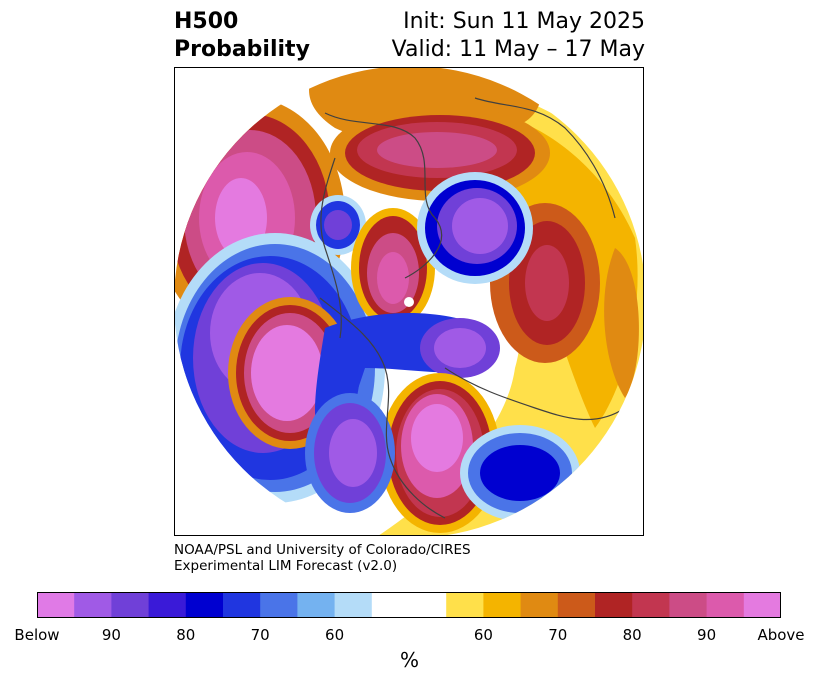 This screenshot has width=819, height=686. What do you see at coordinates (37, 635) in the screenshot?
I see `colorbar-tick-label: Below` at bounding box center [37, 635].